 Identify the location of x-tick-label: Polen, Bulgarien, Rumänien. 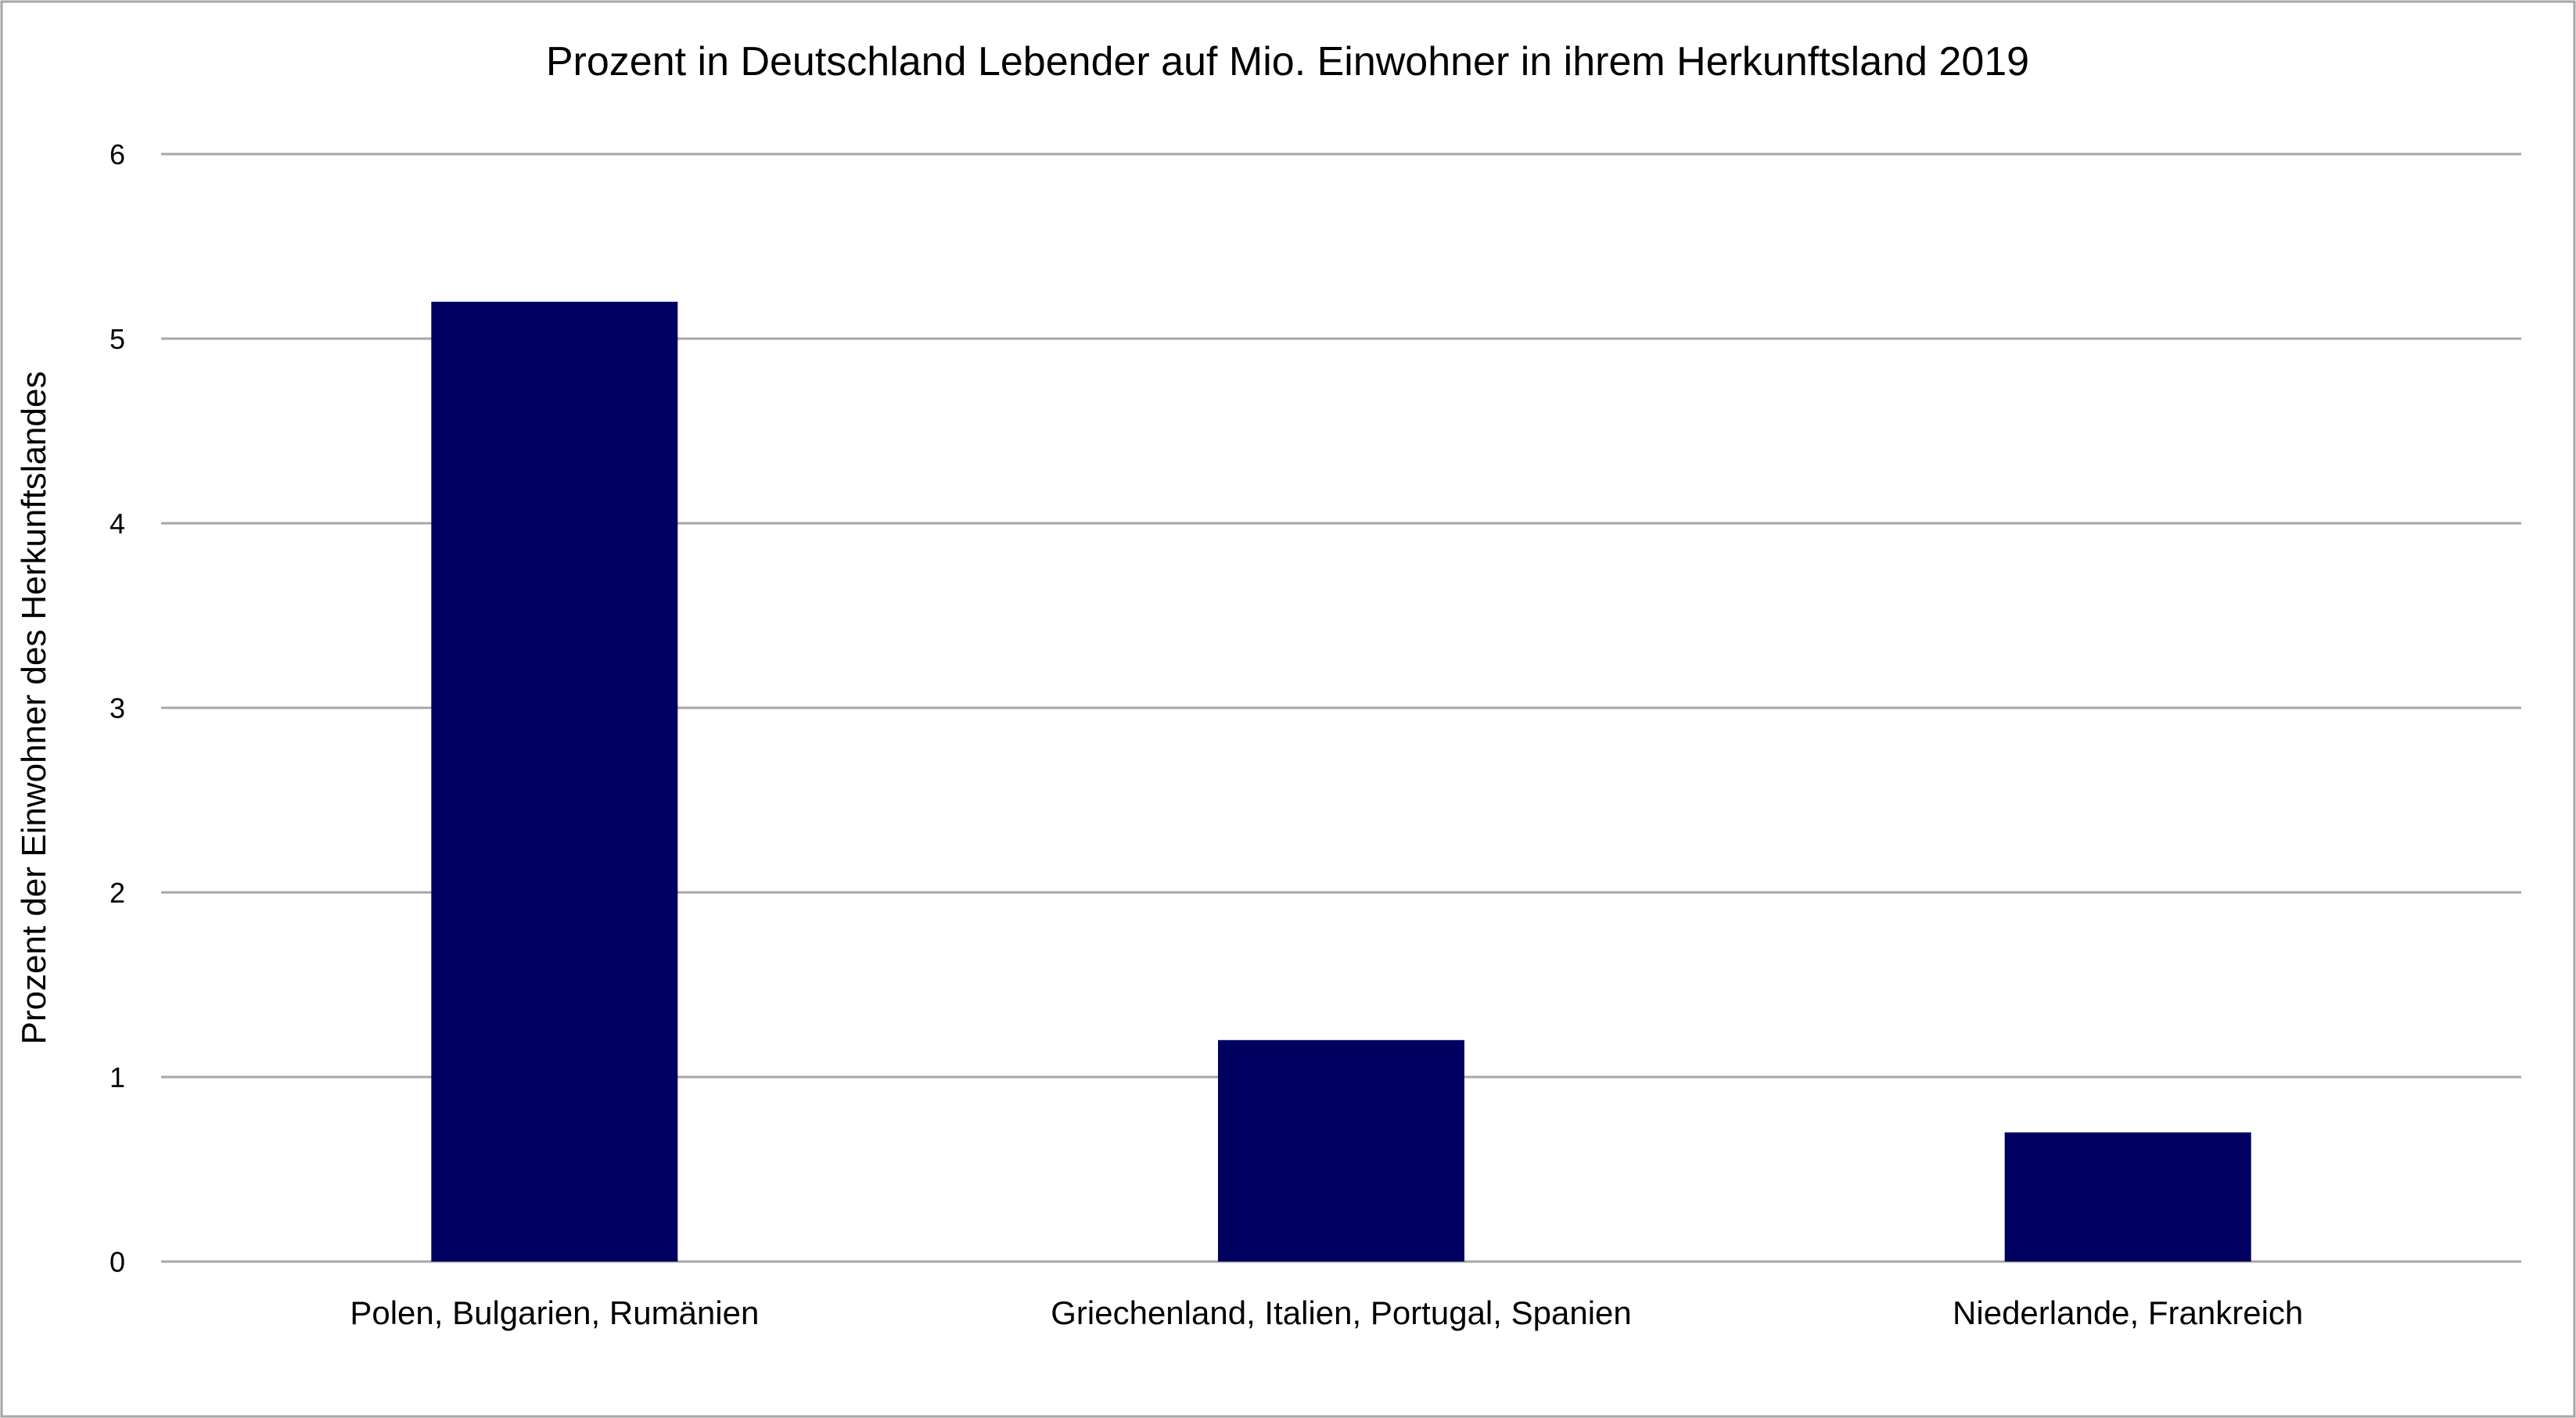
(554, 1312).